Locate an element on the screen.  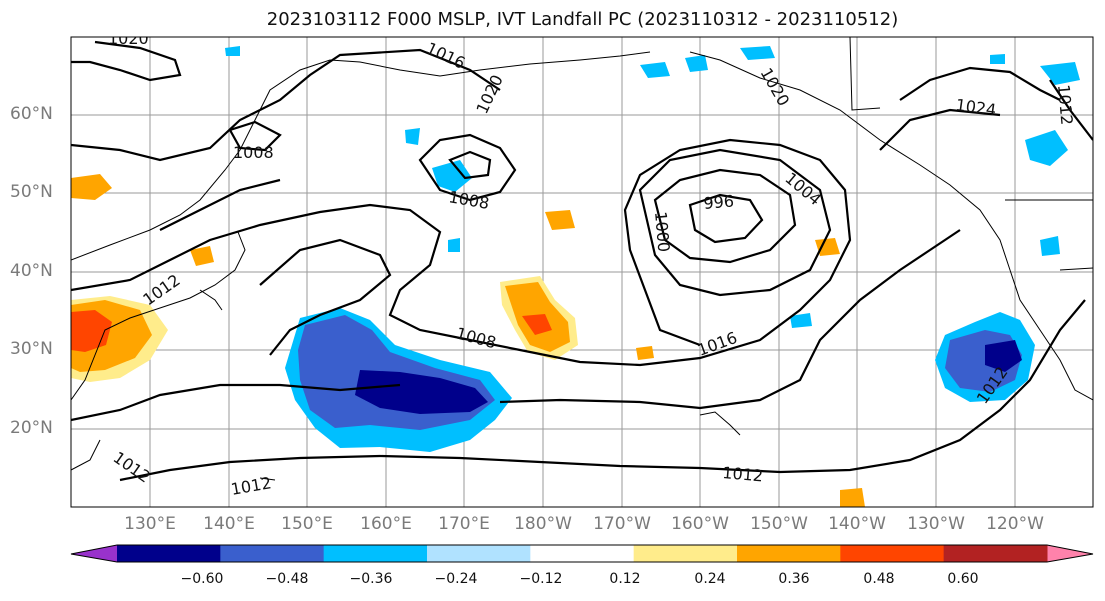
lon-label: 120°W is located at coordinates (1015, 524).